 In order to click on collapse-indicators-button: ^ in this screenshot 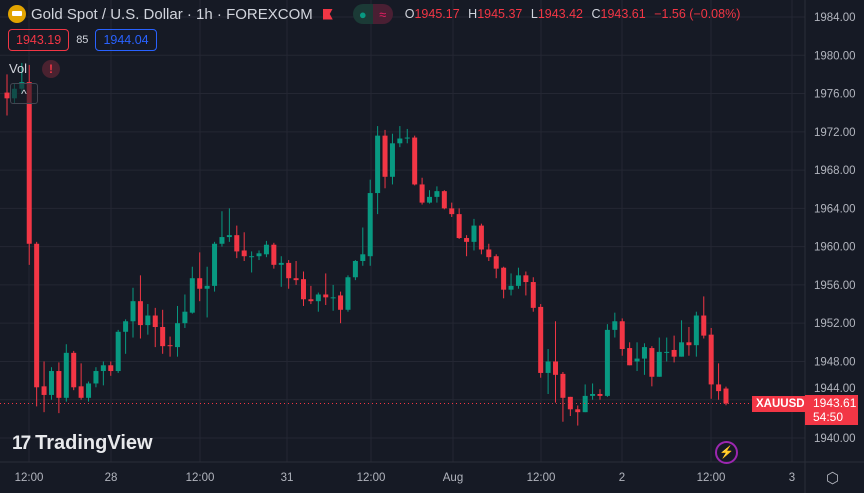, I will do `click(24, 93)`.